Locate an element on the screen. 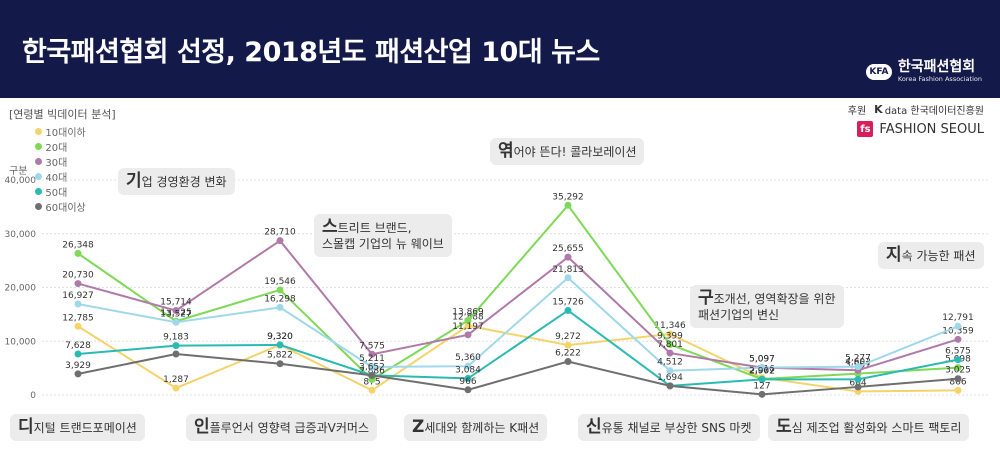 The image size is (1000, 472). kfa-badge: KFA is located at coordinates (878, 71).